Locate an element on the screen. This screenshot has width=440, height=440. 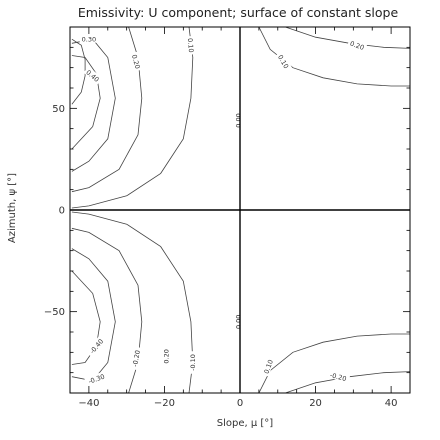
y-axis-title: Azimuth, ψ [°] is located at coordinates (12, 208).